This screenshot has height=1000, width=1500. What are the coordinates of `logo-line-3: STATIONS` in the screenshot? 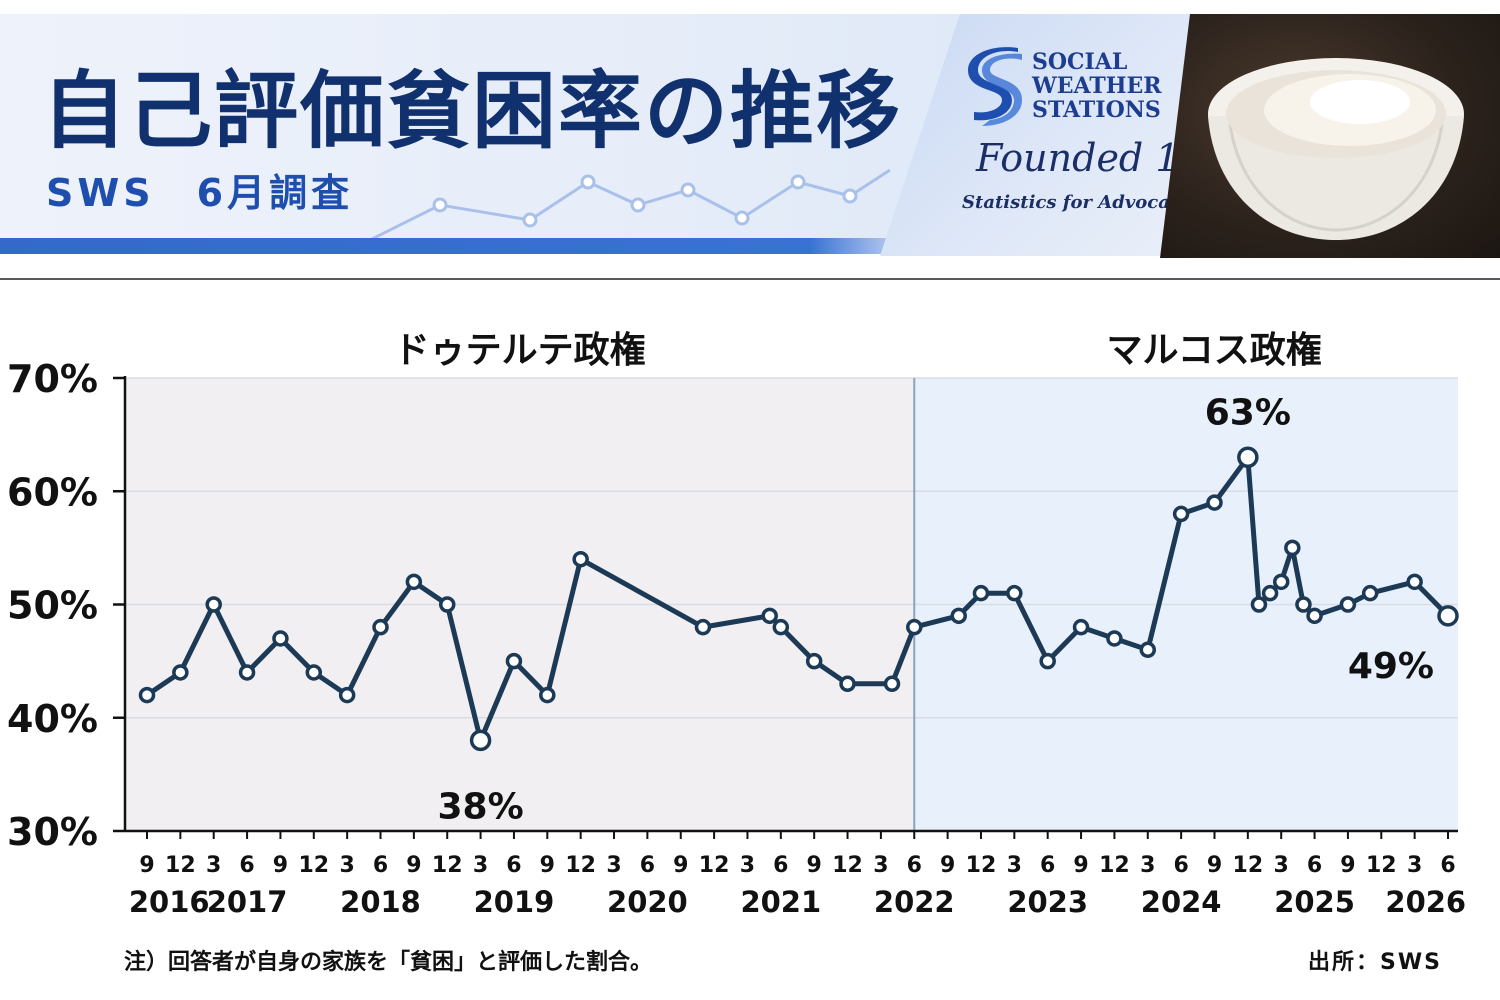 It's located at (1096, 110).